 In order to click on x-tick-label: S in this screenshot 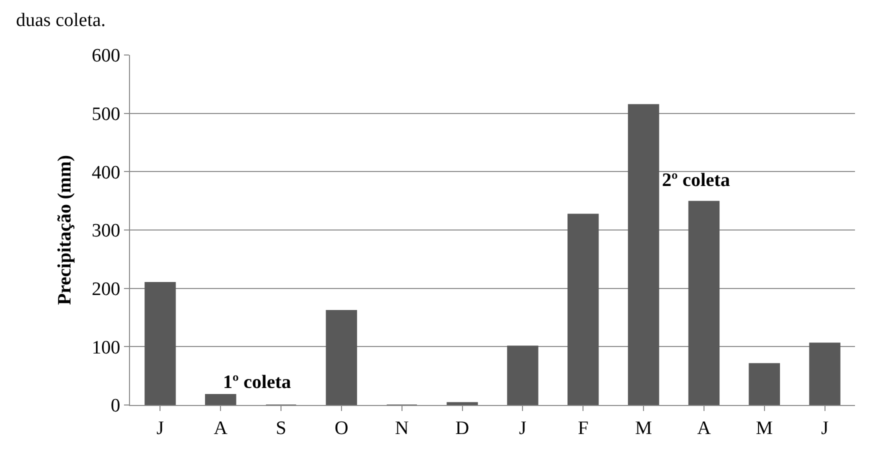, I will do `click(281, 428)`.